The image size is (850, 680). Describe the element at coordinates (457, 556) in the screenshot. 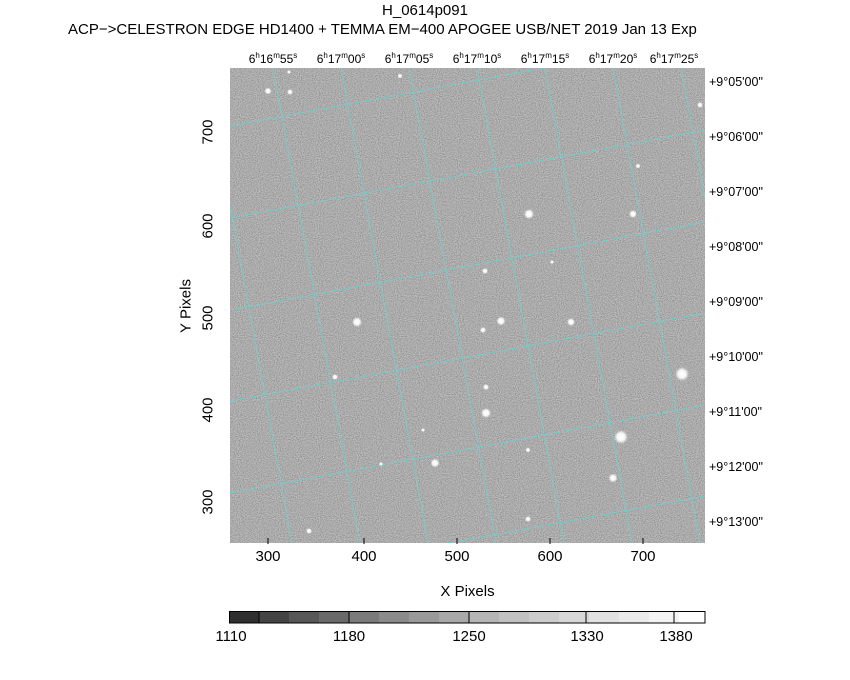

I see `x-tick-500: 500` at that location.